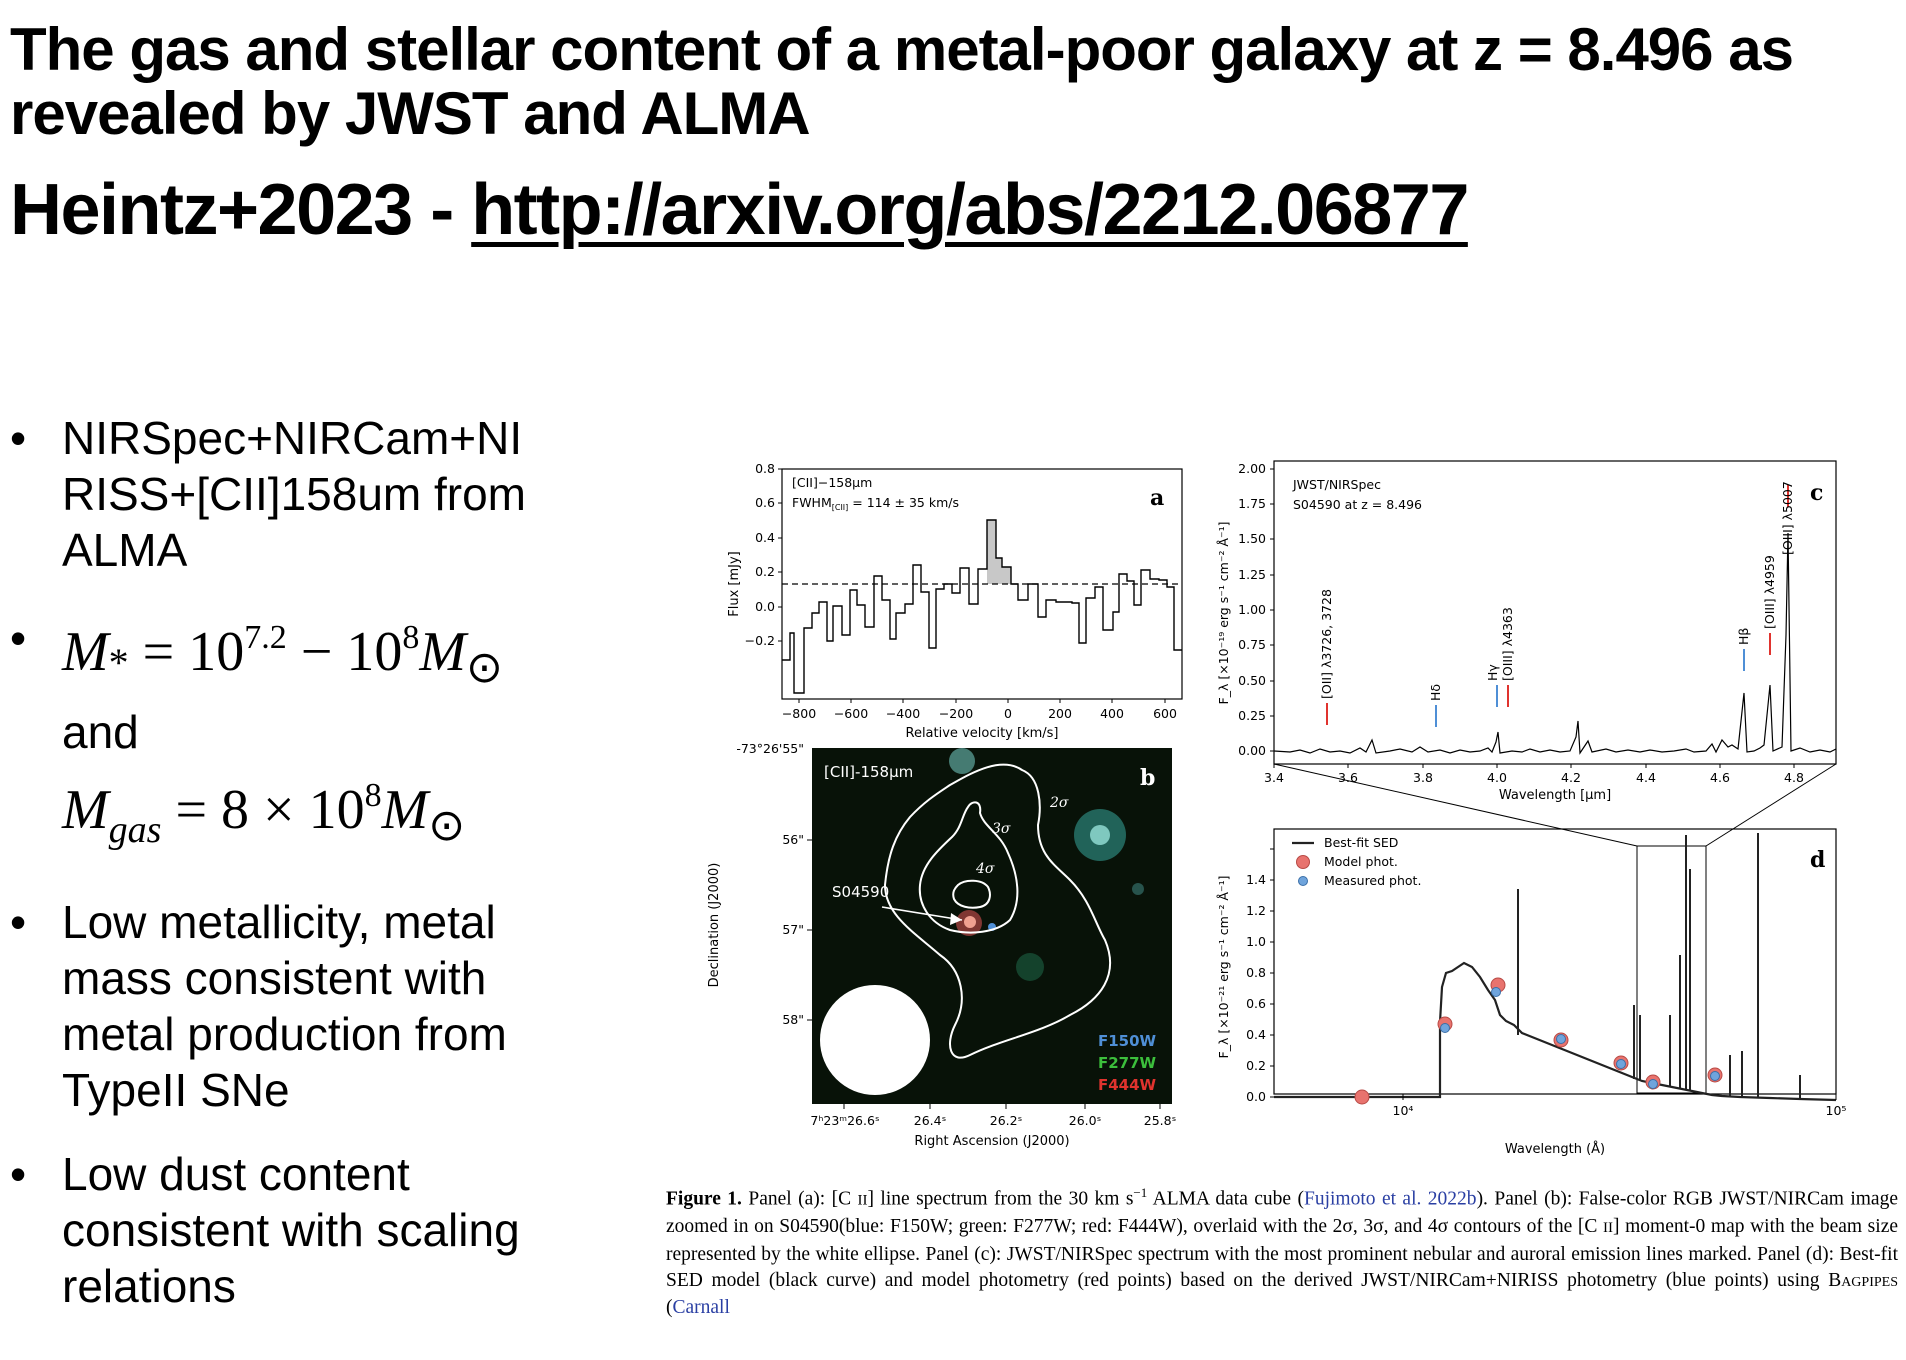 The width and height of the screenshot is (1906, 1360). Describe the element at coordinates (1357, 504) in the screenshot. I see `panel-c-annotation-2: S04590 at z = 8.496` at that location.